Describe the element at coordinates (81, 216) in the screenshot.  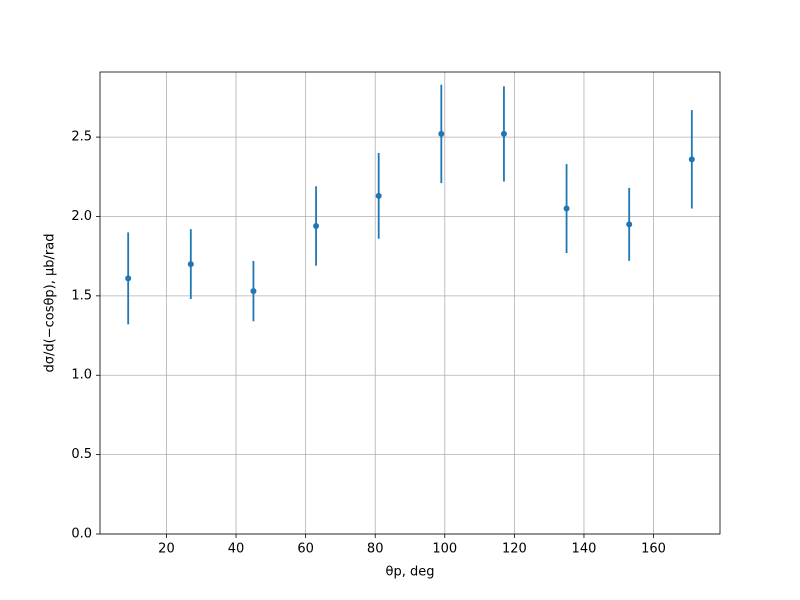
I see `y-tick-label: 2.0` at that location.